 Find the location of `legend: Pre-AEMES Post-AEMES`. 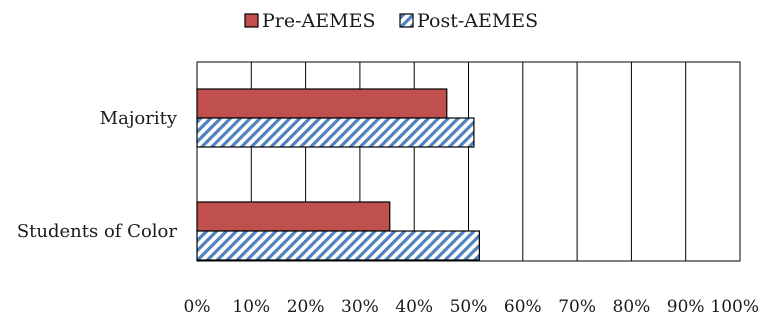

legend: Pre-AEMES Post-AEMES is located at coordinates (391, 21).